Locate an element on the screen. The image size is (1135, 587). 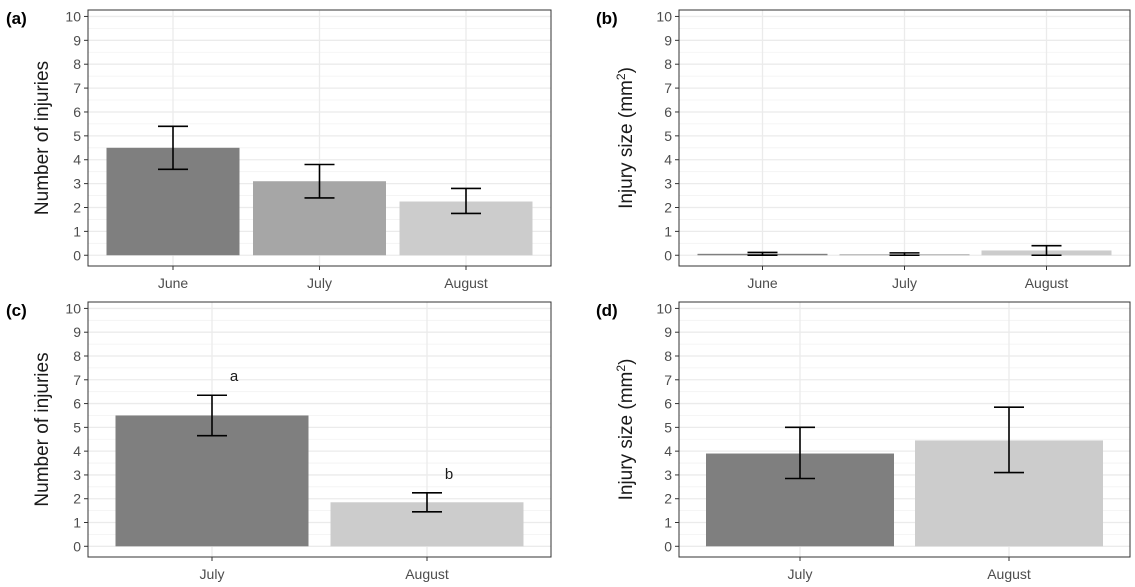
bar-july is located at coordinates (212, 481).